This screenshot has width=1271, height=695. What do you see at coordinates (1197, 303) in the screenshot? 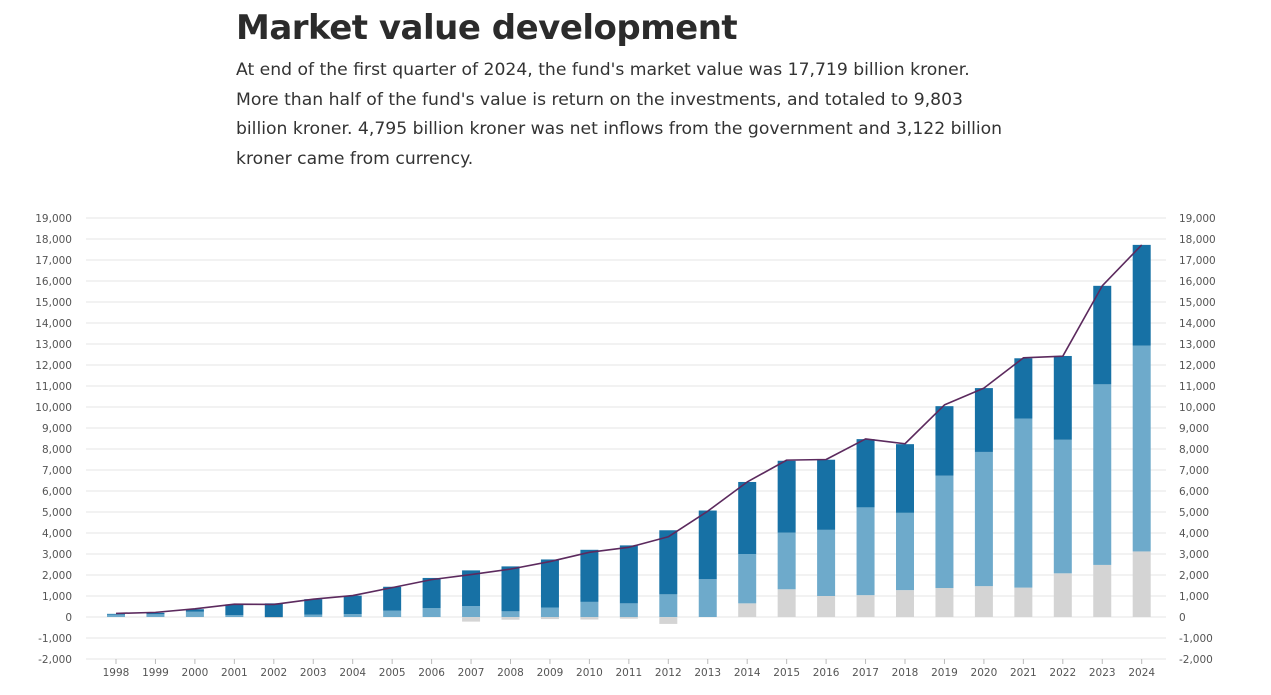
I see `y-tick-label-right: 15,000` at bounding box center [1197, 303].